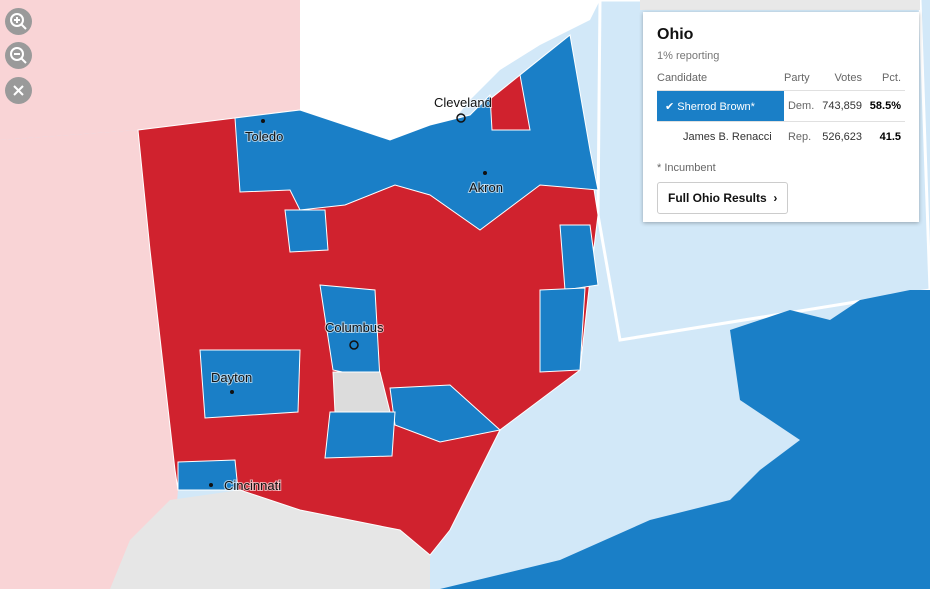  Describe the element at coordinates (463, 102) in the screenshot. I see `city-label: Cleveland` at that location.